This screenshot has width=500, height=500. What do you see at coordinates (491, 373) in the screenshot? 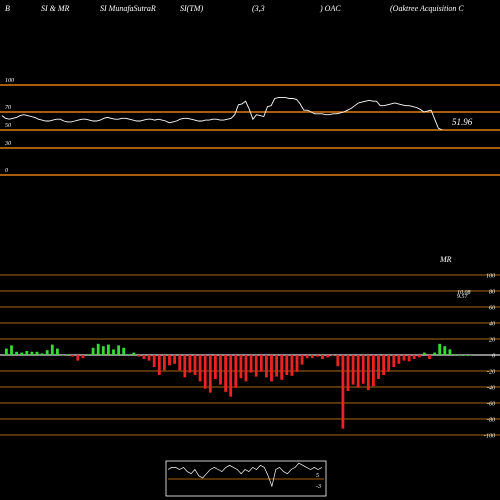
I see `mrsi-tick-label: -20` at bounding box center [491, 373].